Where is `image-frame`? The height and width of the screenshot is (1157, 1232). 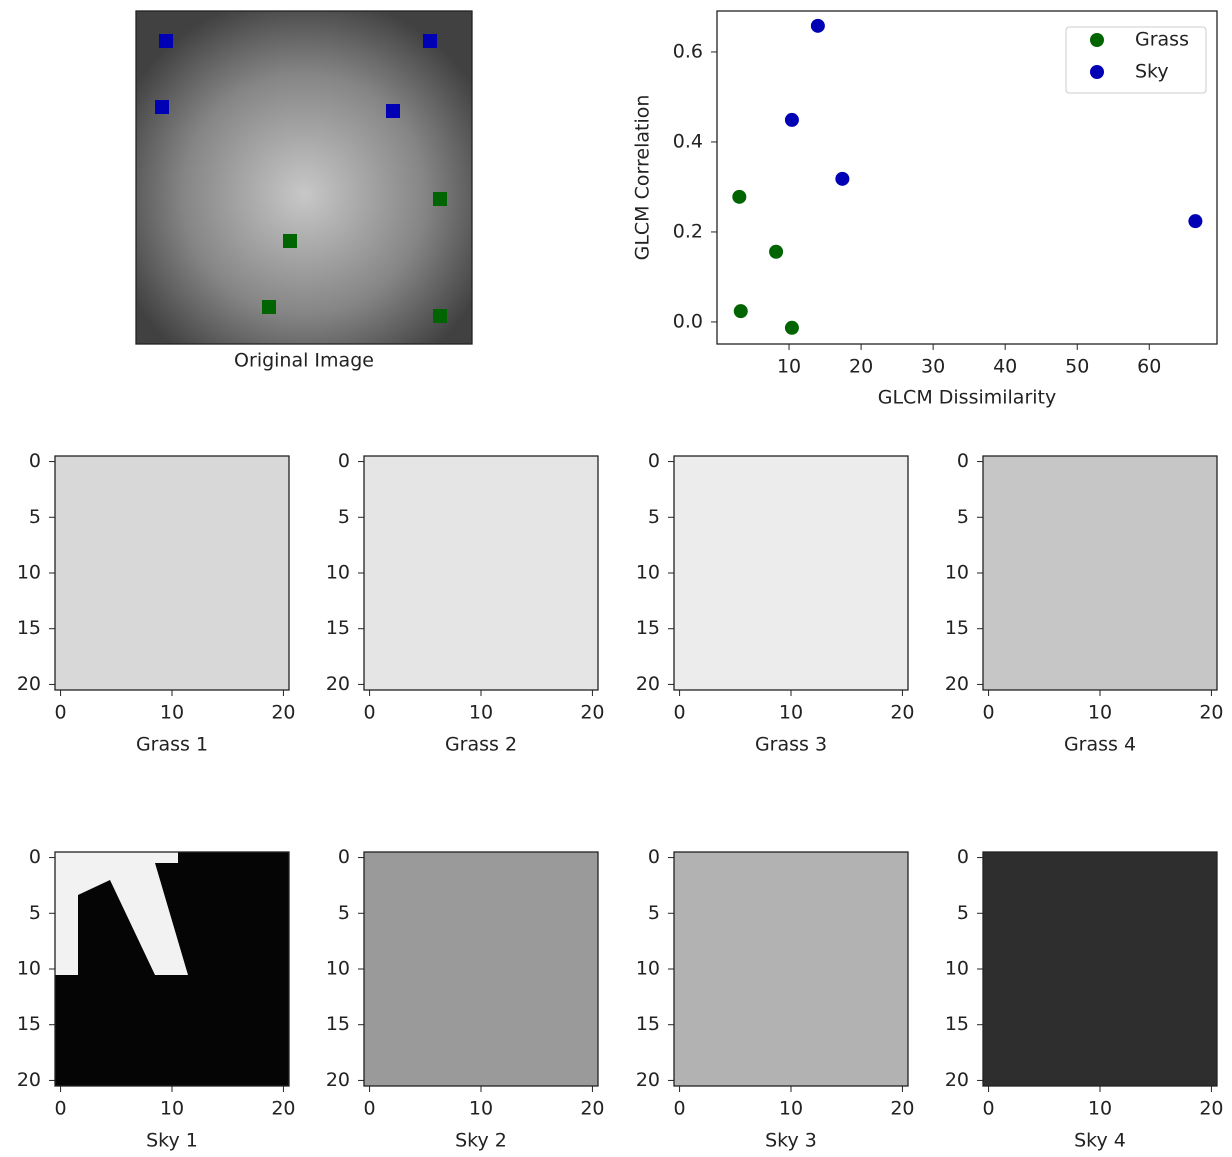 image-frame is located at coordinates (304, 177).